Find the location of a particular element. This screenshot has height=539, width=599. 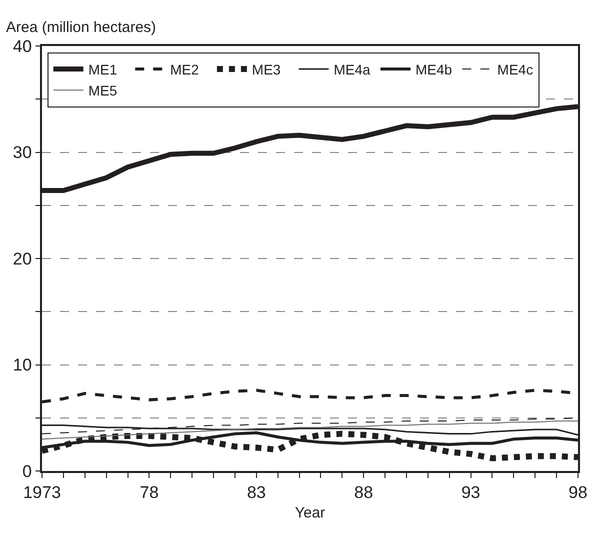

y-tick-label: 0 is located at coordinates (27, 471).